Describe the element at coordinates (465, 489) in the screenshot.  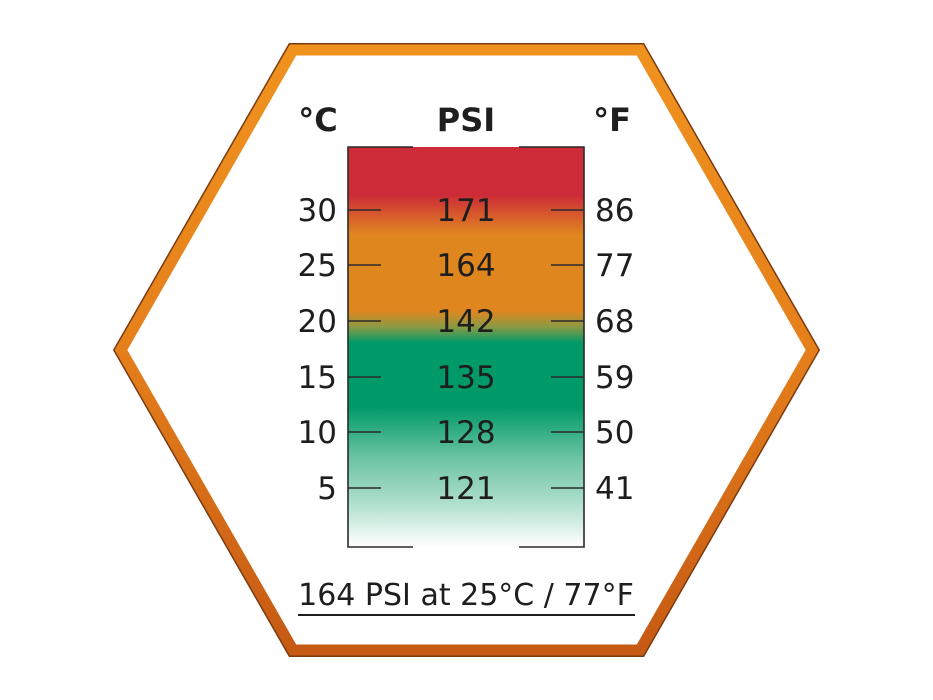
I see `psi-value: 121` at that location.